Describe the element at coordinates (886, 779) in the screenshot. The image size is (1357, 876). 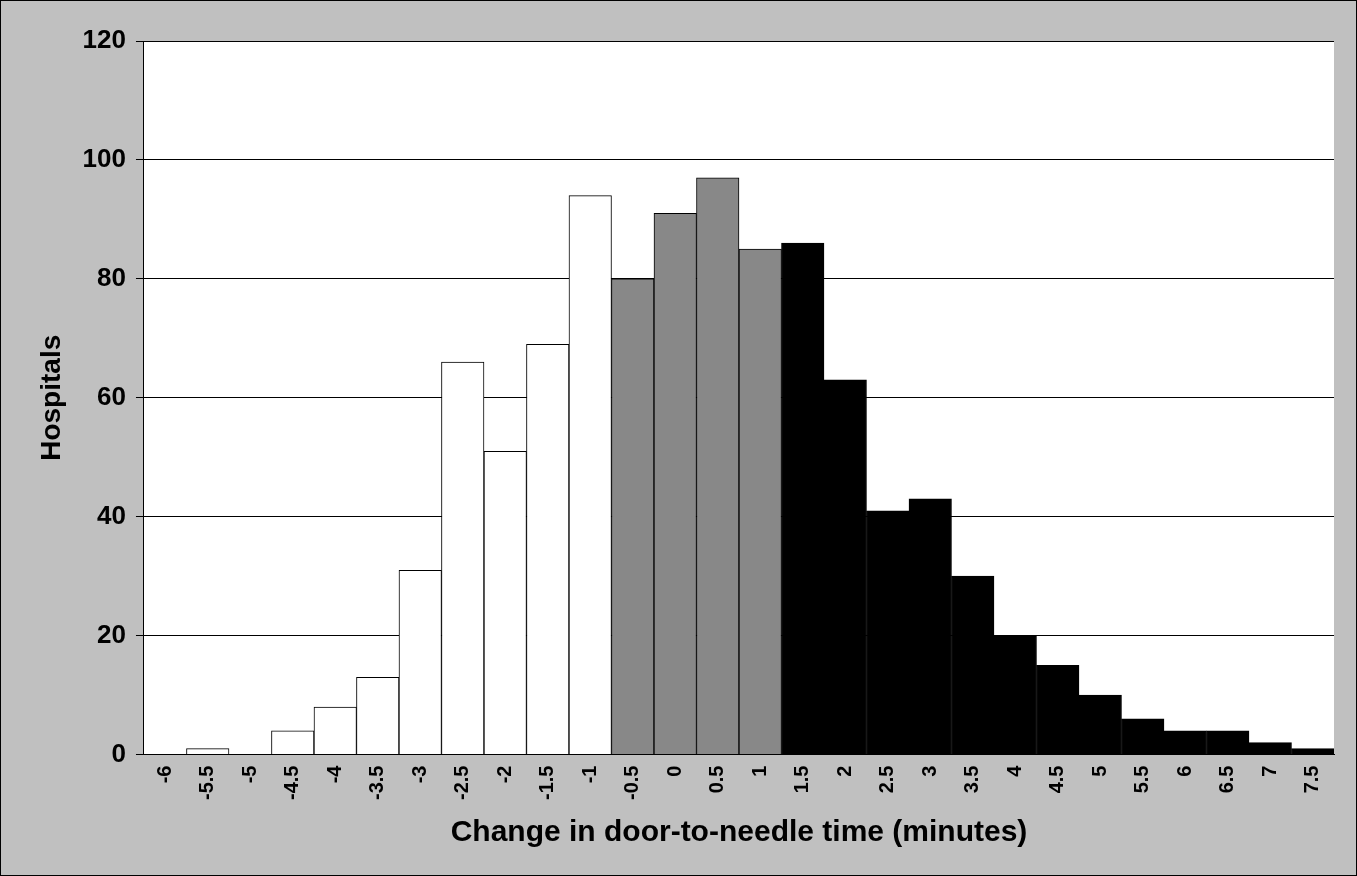
I see `x-tick-label: 2.5` at that location.